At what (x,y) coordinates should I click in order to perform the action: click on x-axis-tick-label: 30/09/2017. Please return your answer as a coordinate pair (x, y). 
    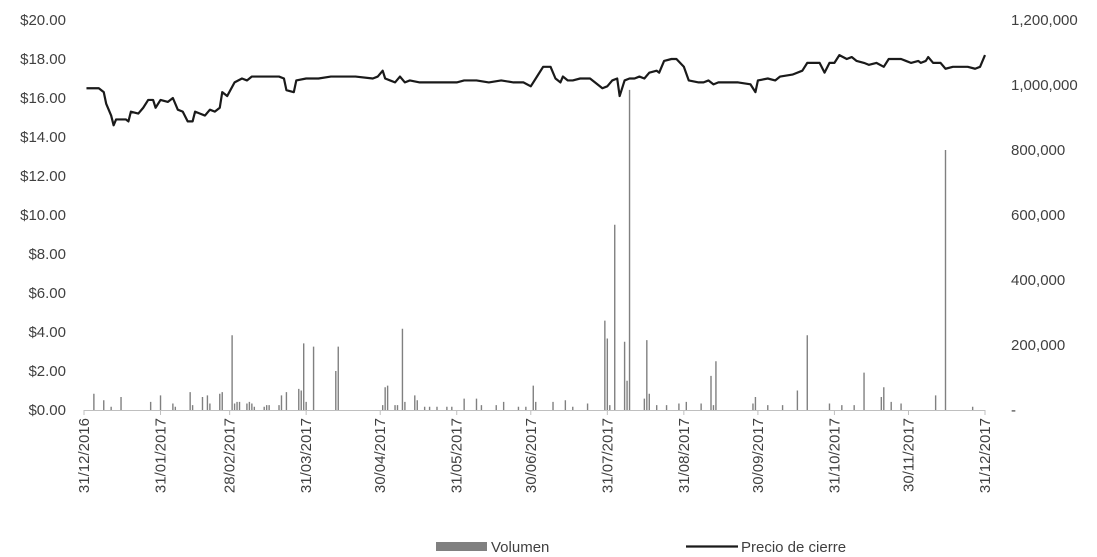
    Looking at the image, I should click on (758, 455).